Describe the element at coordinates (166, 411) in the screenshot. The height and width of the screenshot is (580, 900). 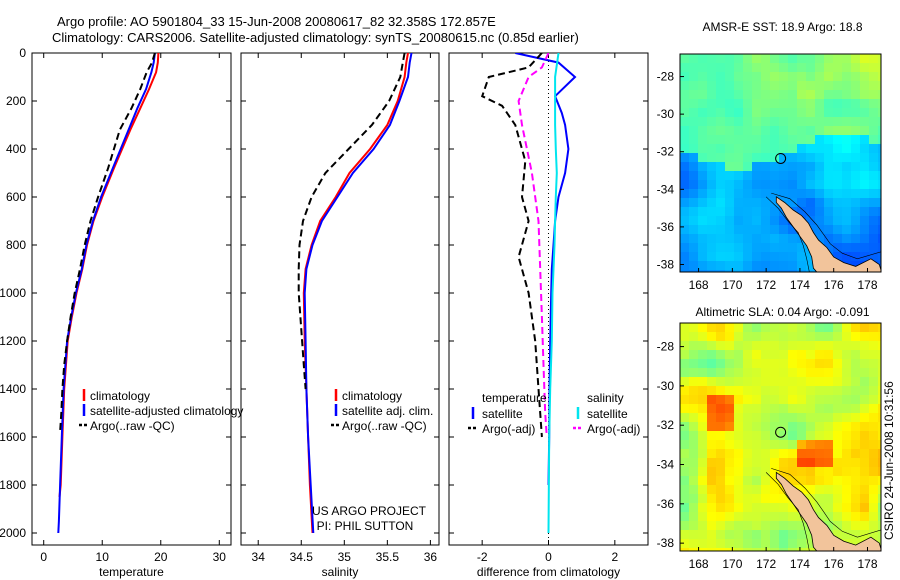
I see `temperature-legend-label: satellite-adjusted climatology` at that location.